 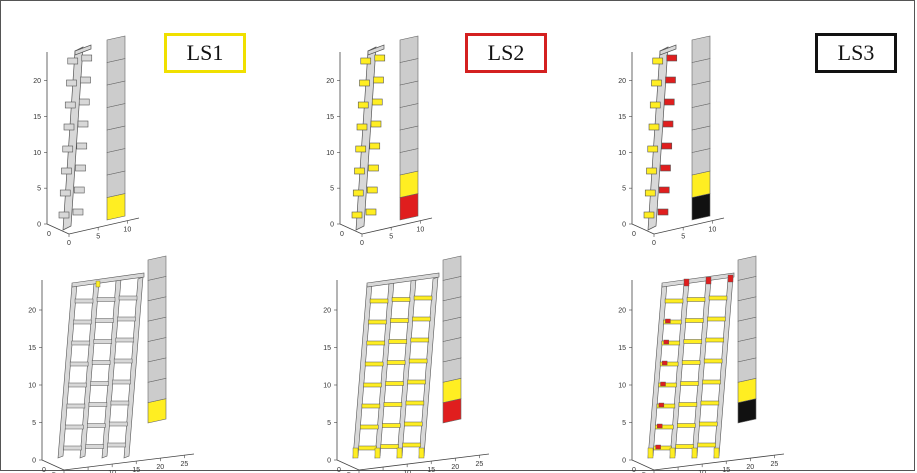 What do you see at coordinates (39, 189) in the screenshot?
I see `y-tick-label: 5` at bounding box center [39, 189].